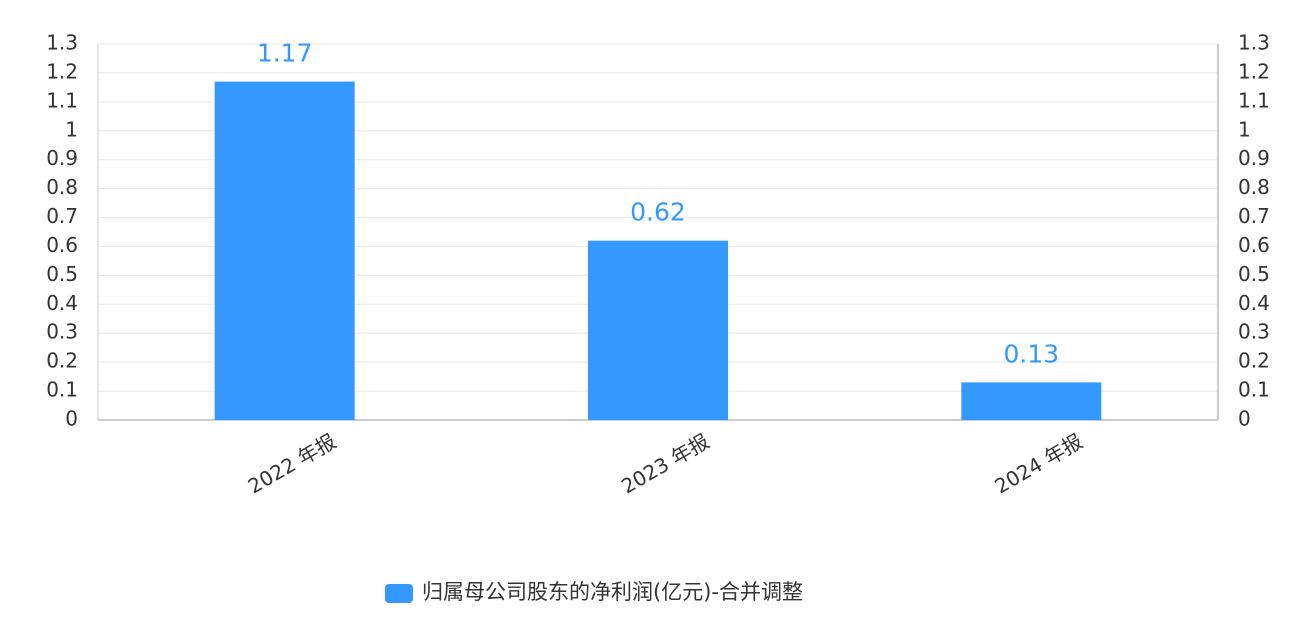  What do you see at coordinates (1244, 129) in the screenshot?
I see `y2-tick-label: 1` at bounding box center [1244, 129].